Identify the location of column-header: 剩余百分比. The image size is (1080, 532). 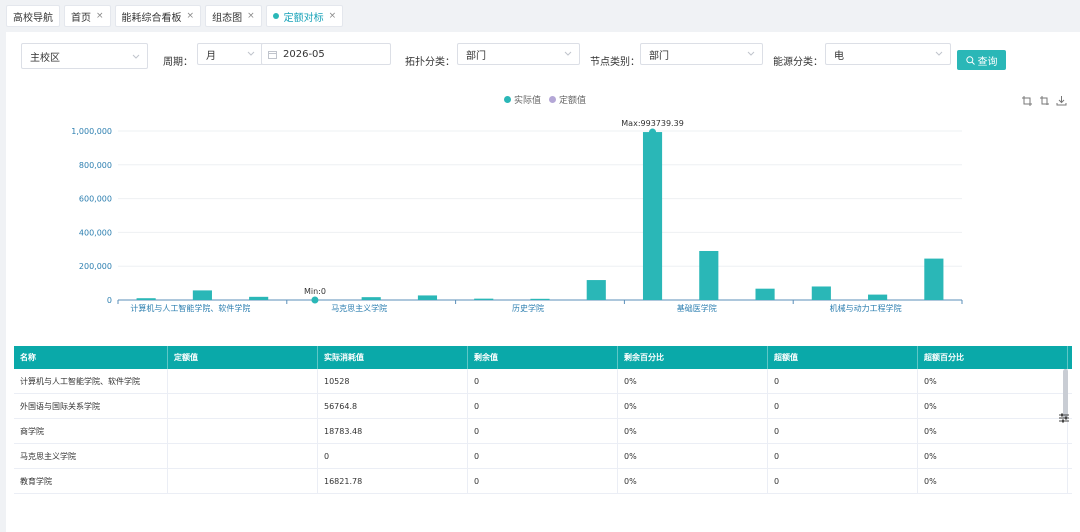
(693, 357).